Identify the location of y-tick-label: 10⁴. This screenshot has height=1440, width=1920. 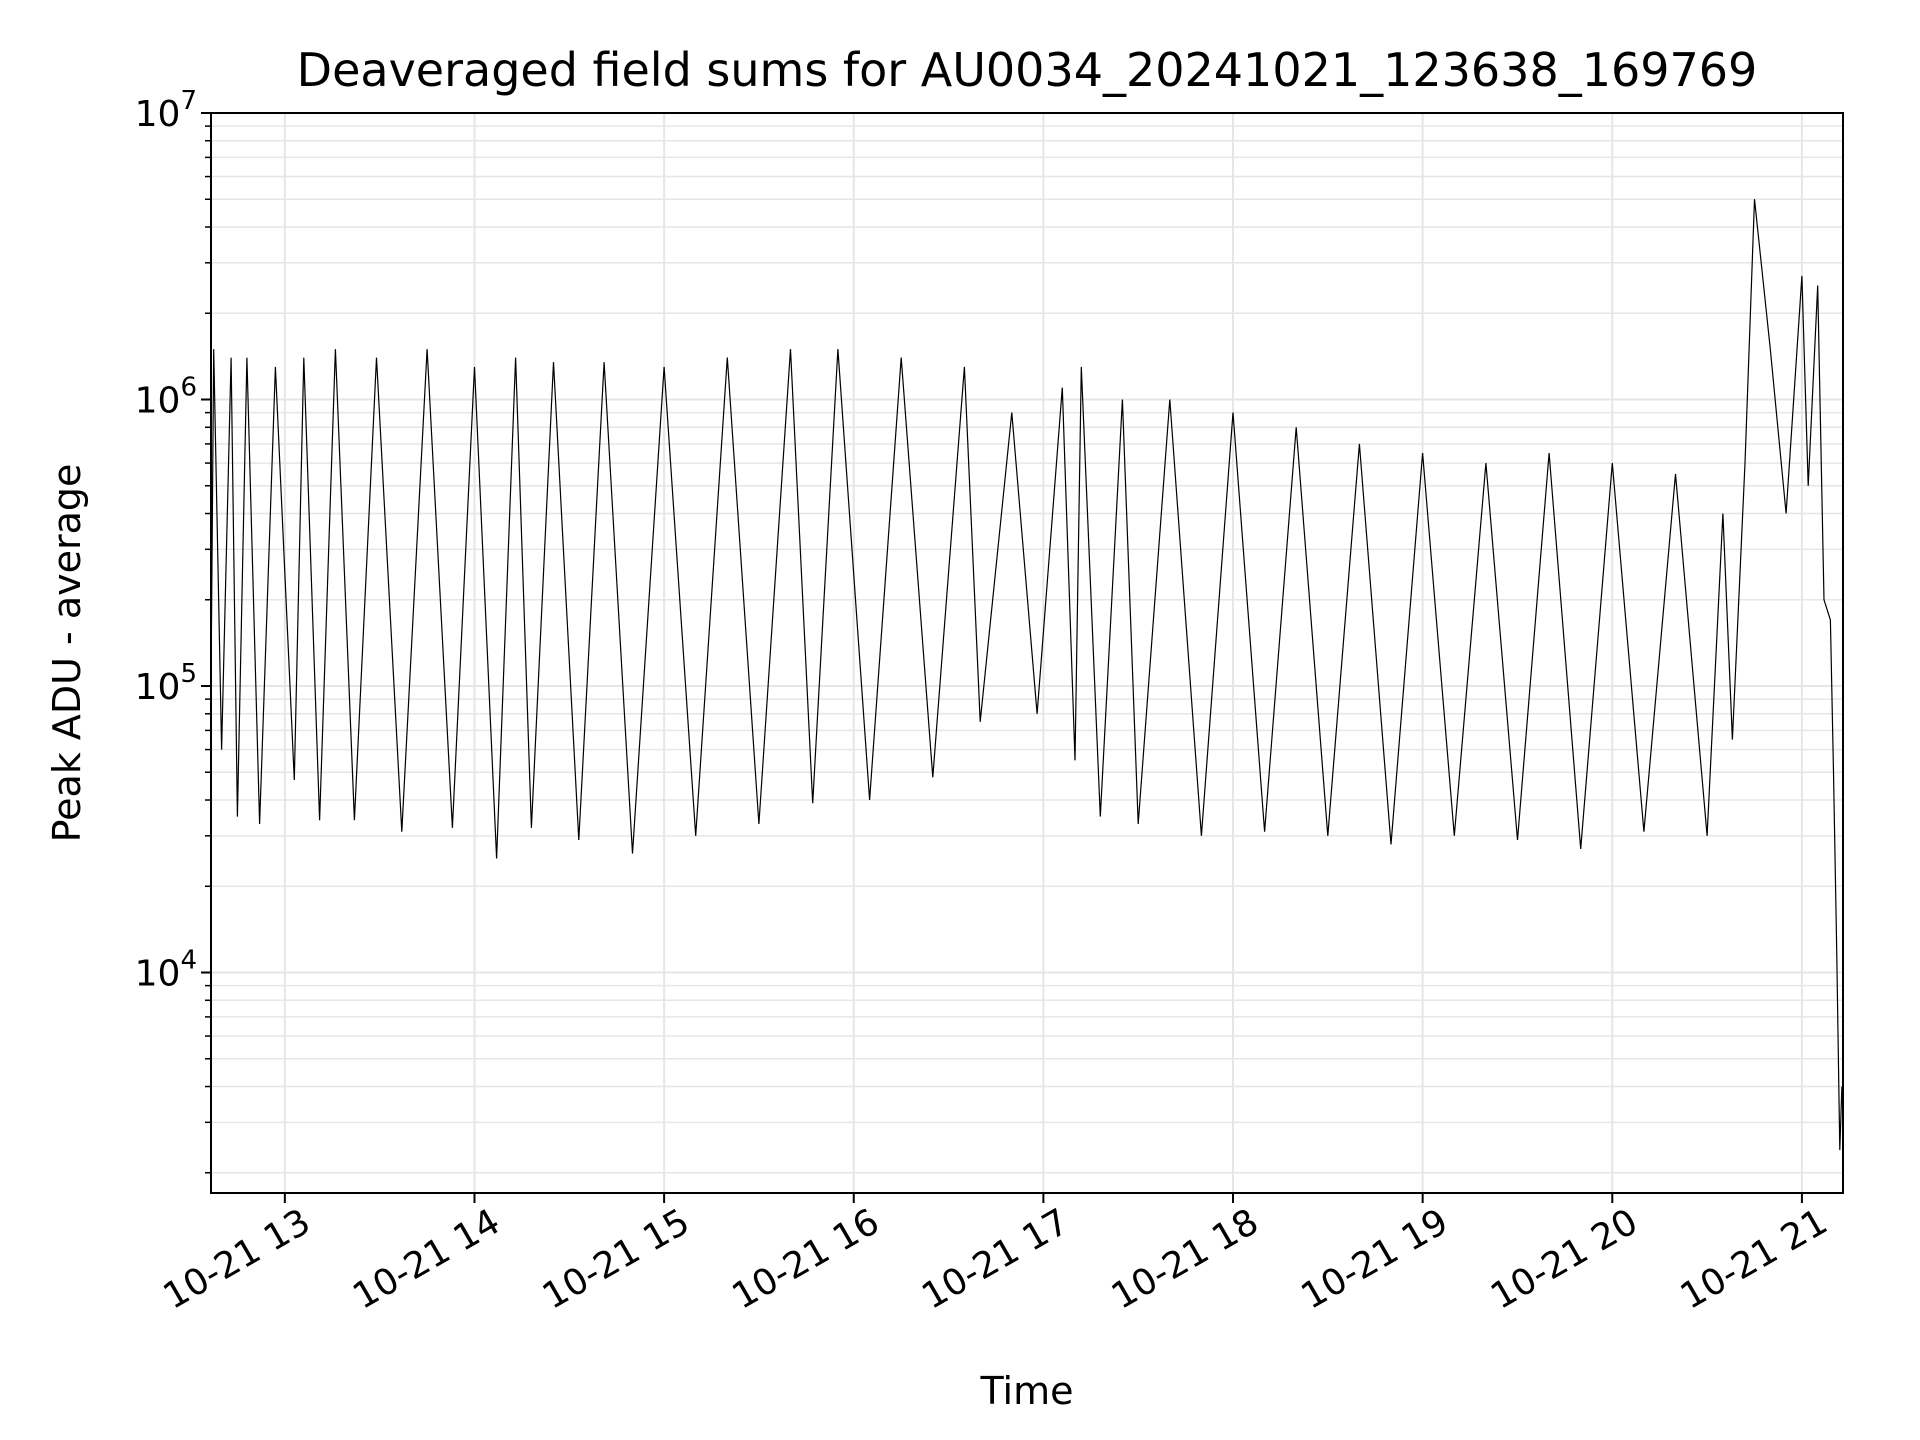
(166, 970).